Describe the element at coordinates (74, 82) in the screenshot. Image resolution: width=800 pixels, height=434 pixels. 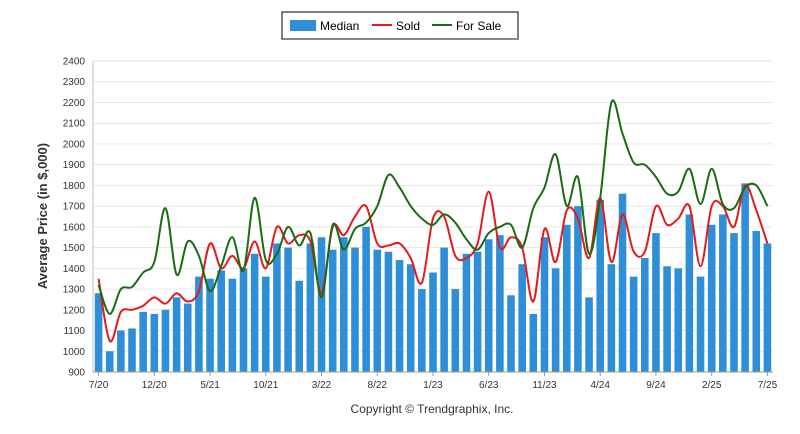
I see `y-tick-label: 2300` at that location.